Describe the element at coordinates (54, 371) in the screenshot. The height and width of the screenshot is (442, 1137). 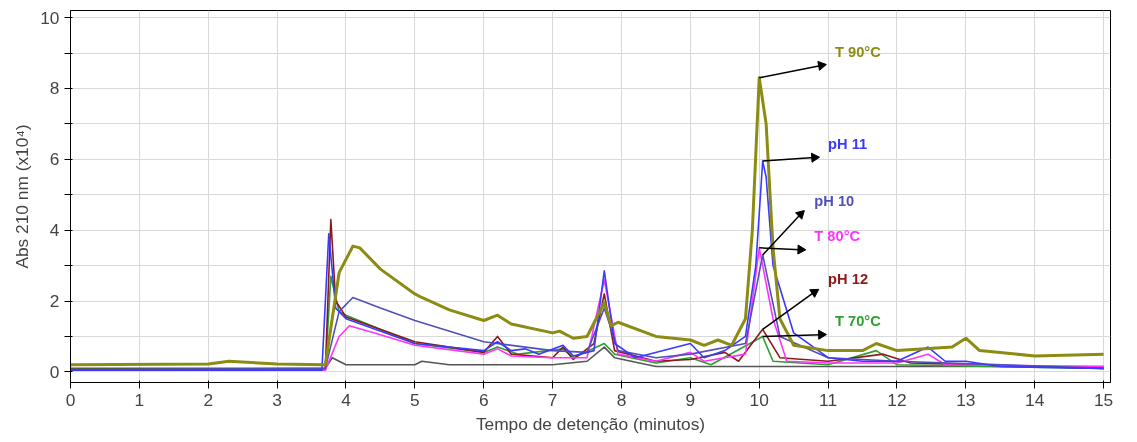
I see `y-tick-label: 0` at that location.